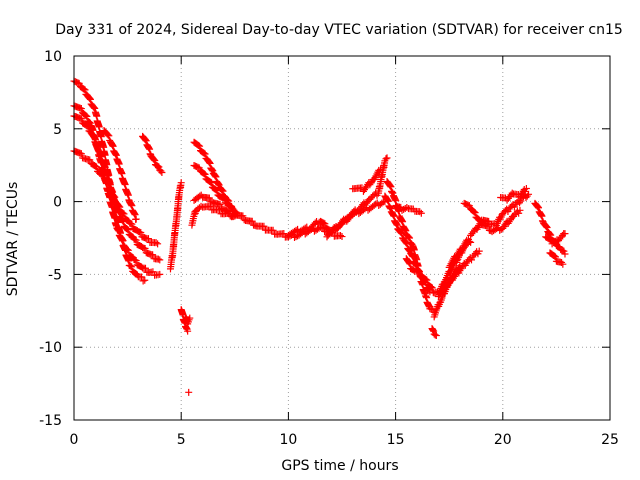  I want to click on y-tick-label: -15, so click(50, 421).